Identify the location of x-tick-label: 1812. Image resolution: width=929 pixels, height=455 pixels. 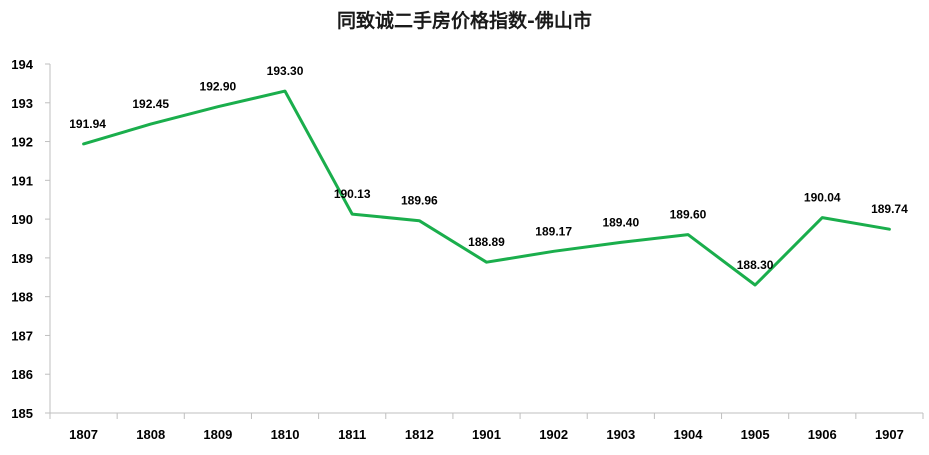
(419, 434).